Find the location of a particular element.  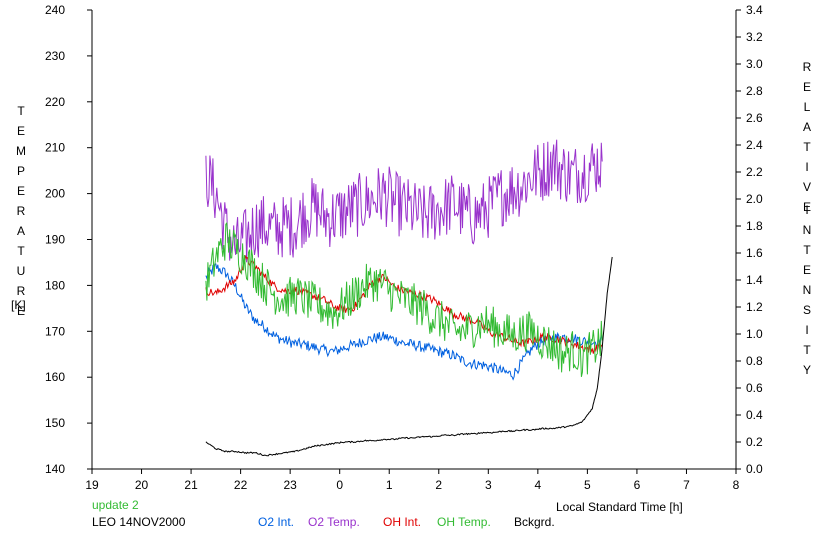

legend-item: Bckgrd. is located at coordinates (534, 522).